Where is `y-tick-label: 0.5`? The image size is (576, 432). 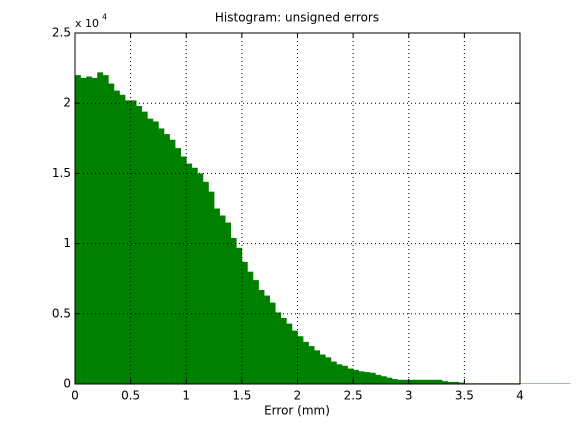
y-tick-label: 0.5 is located at coordinates (61, 313).